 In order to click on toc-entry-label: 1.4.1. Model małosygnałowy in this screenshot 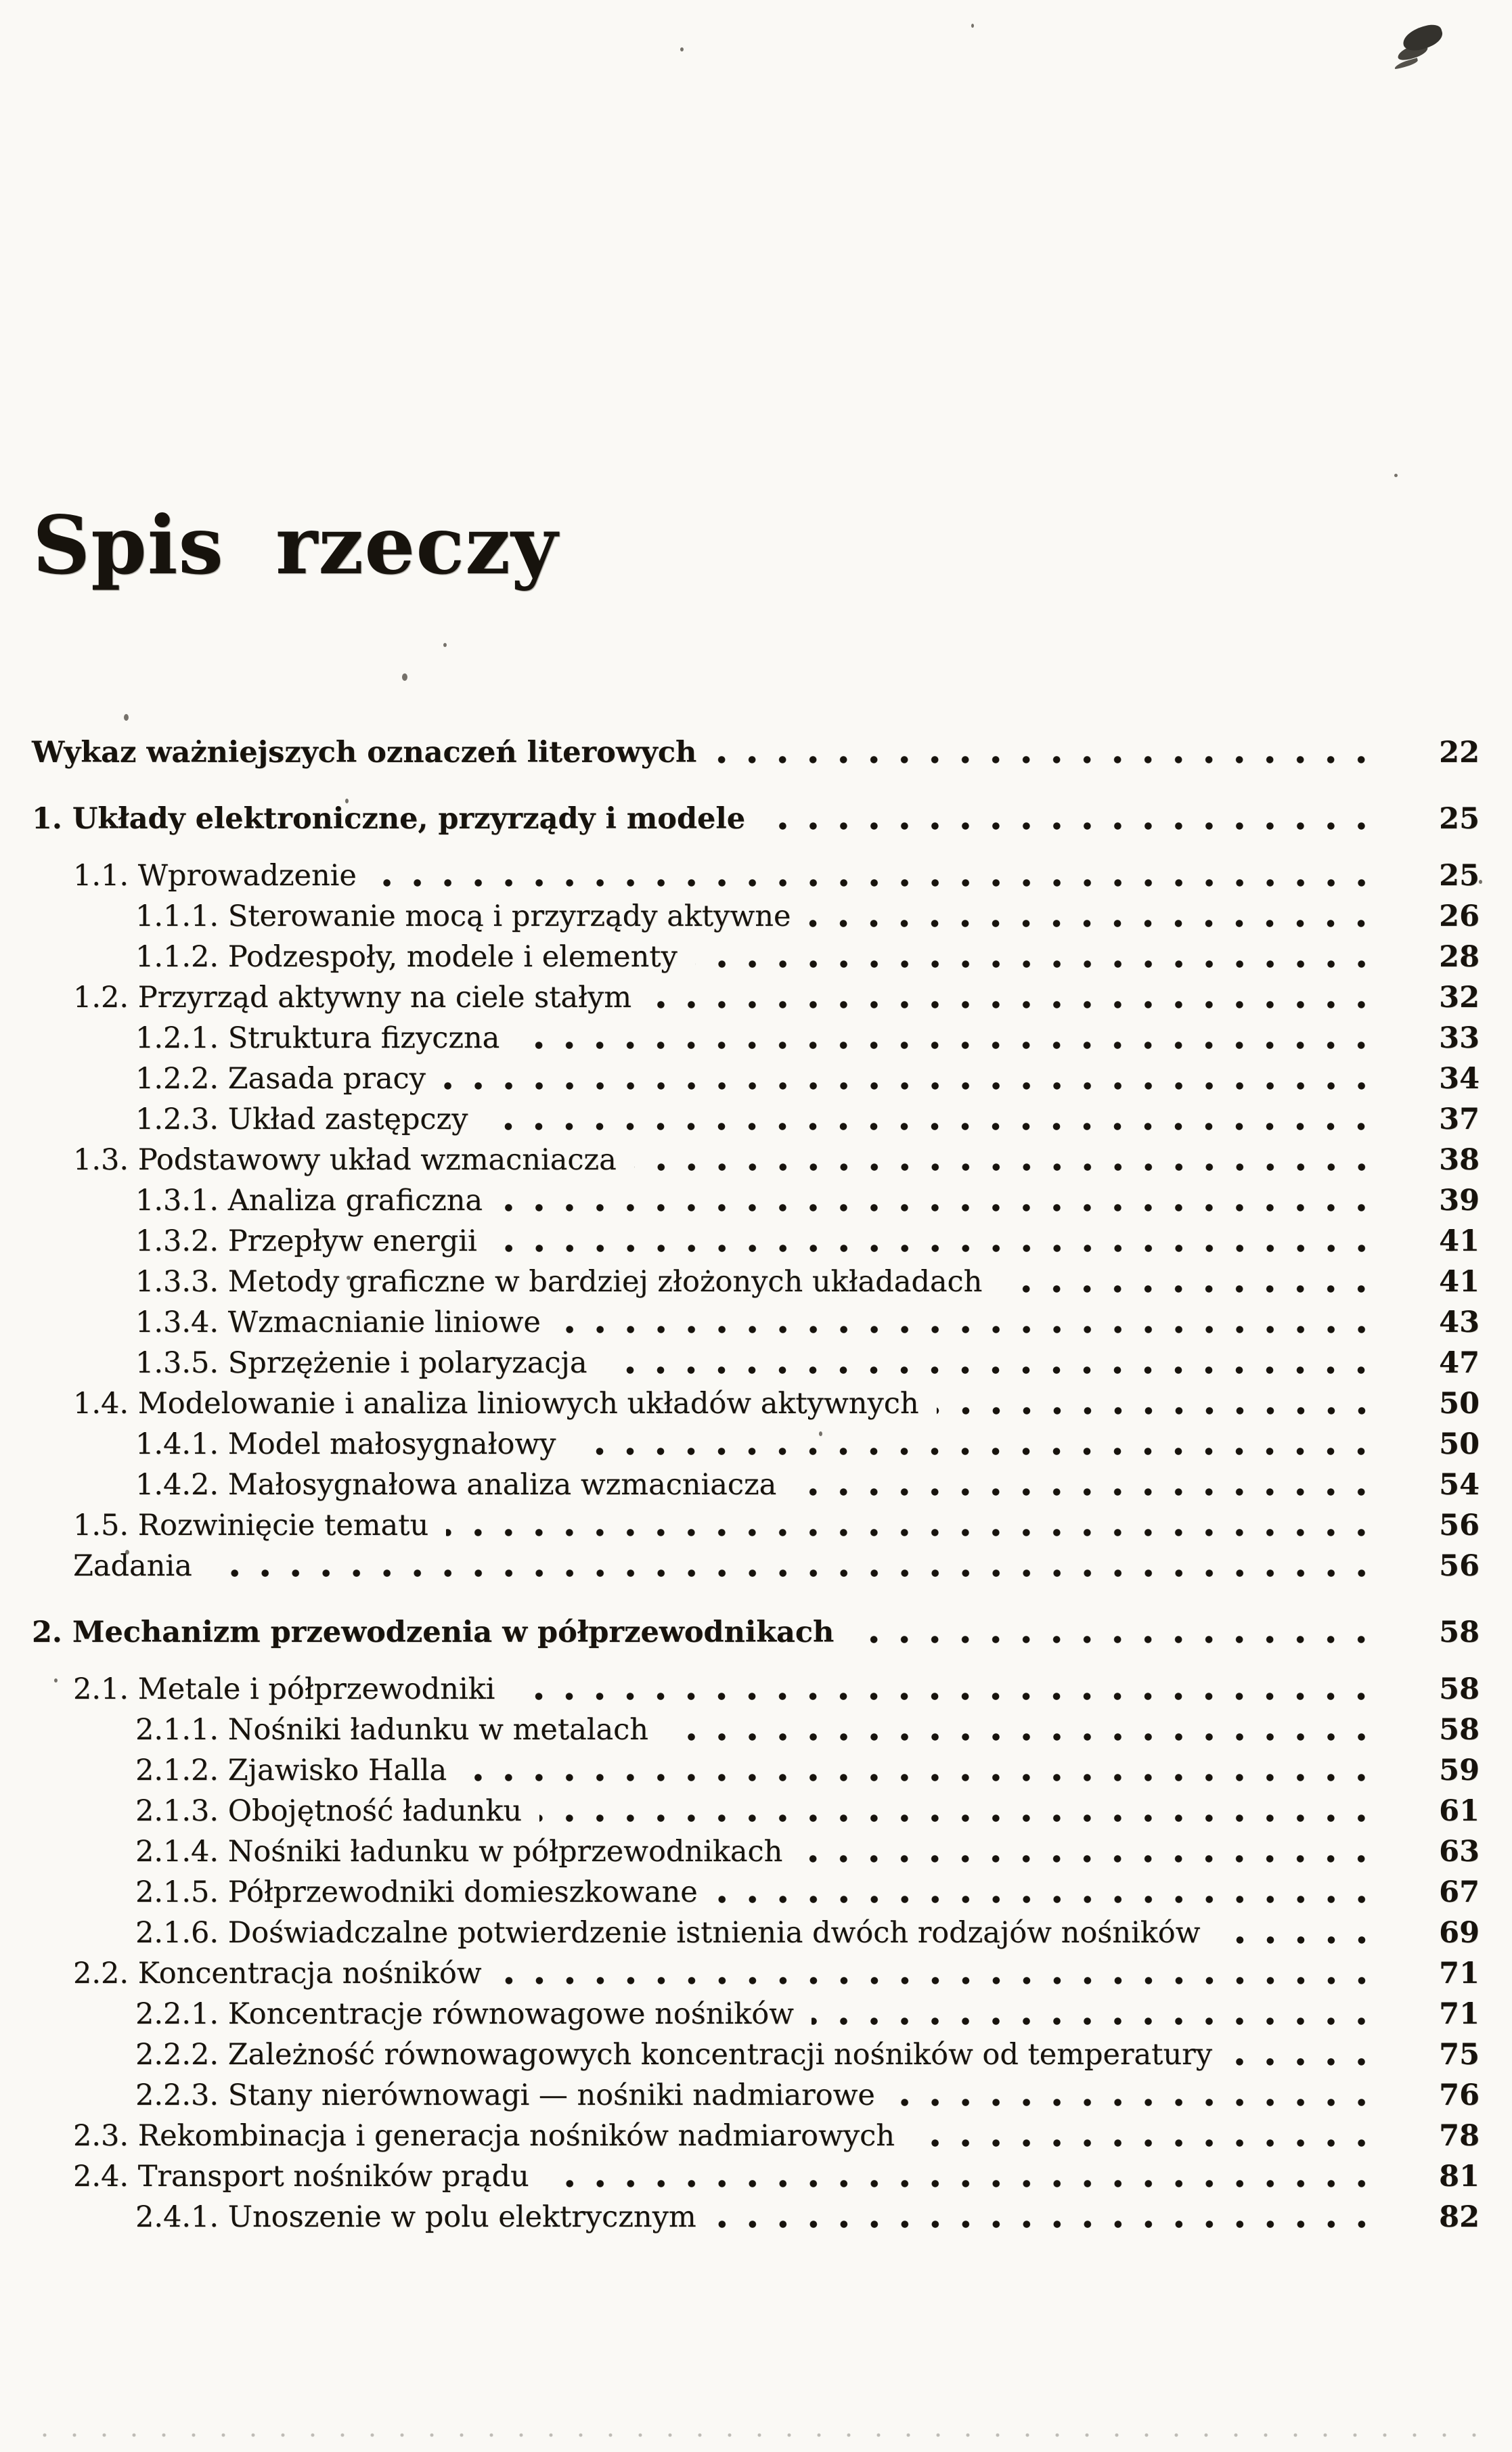, I will do `click(345, 1444)`.